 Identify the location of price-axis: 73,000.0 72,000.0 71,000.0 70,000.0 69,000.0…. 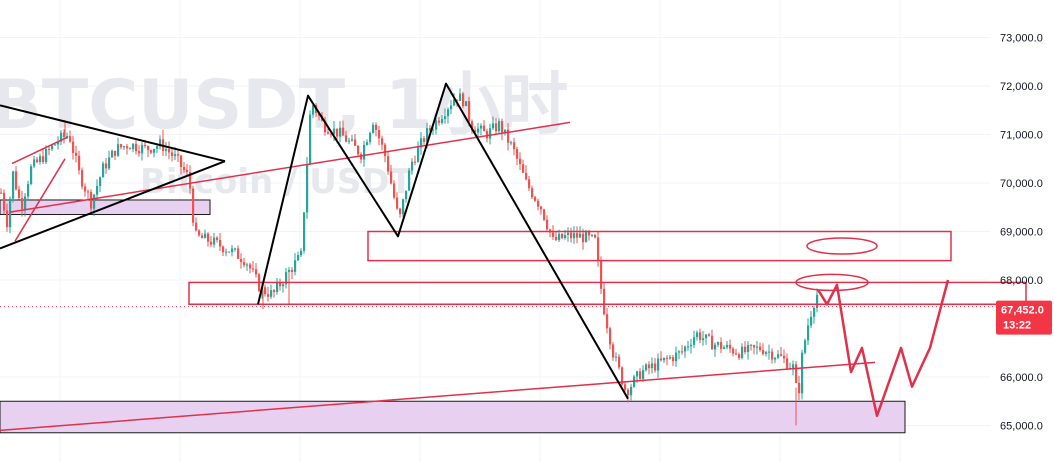
(1021, 233).